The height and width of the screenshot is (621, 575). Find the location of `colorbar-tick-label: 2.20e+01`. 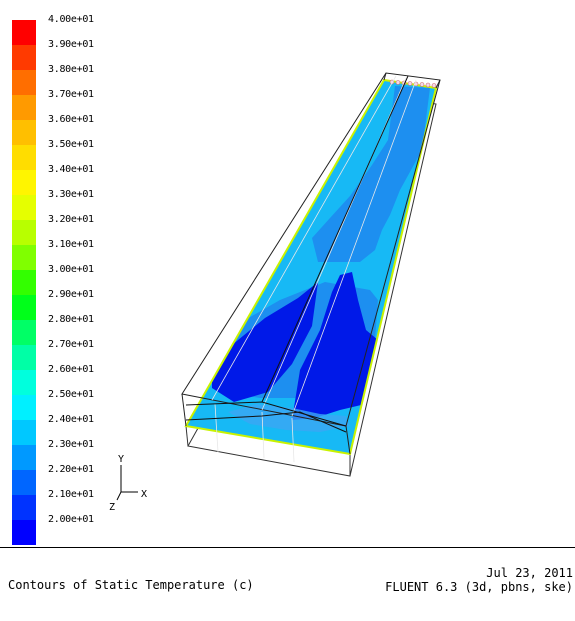

colorbar-tick-label: 2.20e+01 is located at coordinates (71, 469).